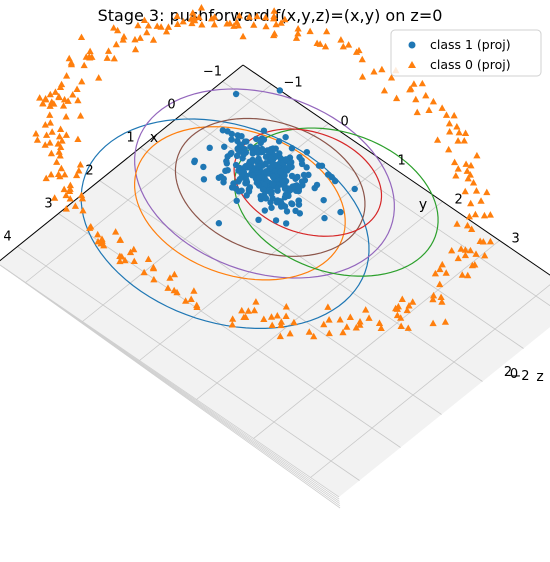 The width and height of the screenshot is (550, 562). I want to click on x-tick-label: 0, so click(171, 105).